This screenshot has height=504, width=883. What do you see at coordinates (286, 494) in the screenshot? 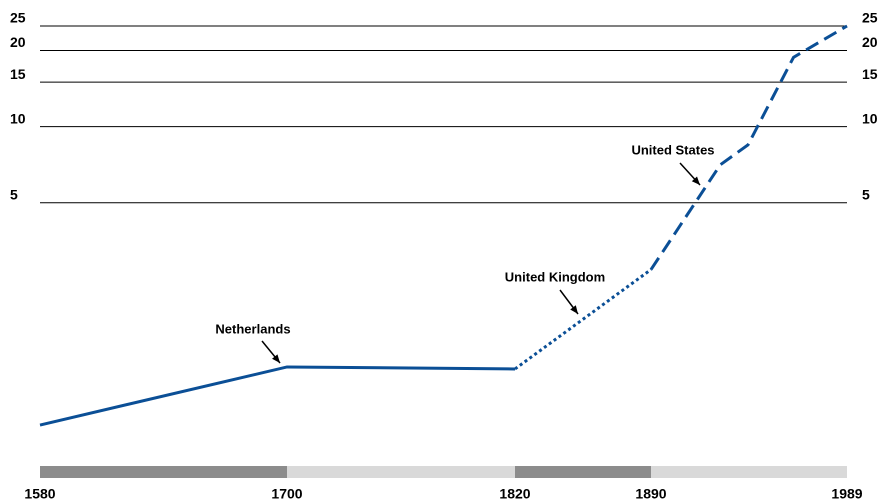
I see `x-tick-label: 1700` at bounding box center [286, 494].